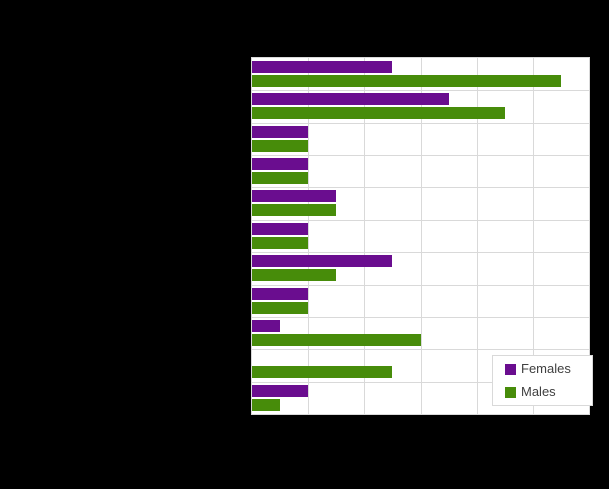  What do you see at coordinates (542, 380) in the screenshot?
I see `legend: Females Males` at bounding box center [542, 380].